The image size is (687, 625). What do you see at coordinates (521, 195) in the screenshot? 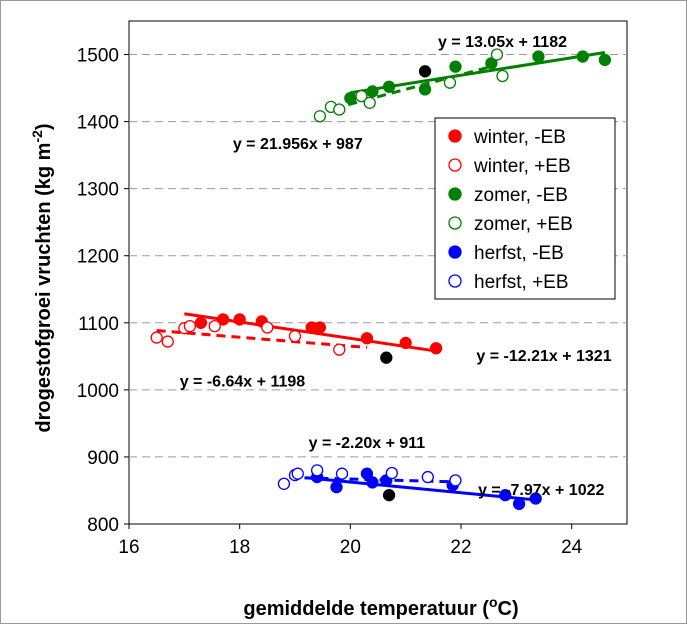
I see `legend-label: zomer, -EB` at bounding box center [521, 195].